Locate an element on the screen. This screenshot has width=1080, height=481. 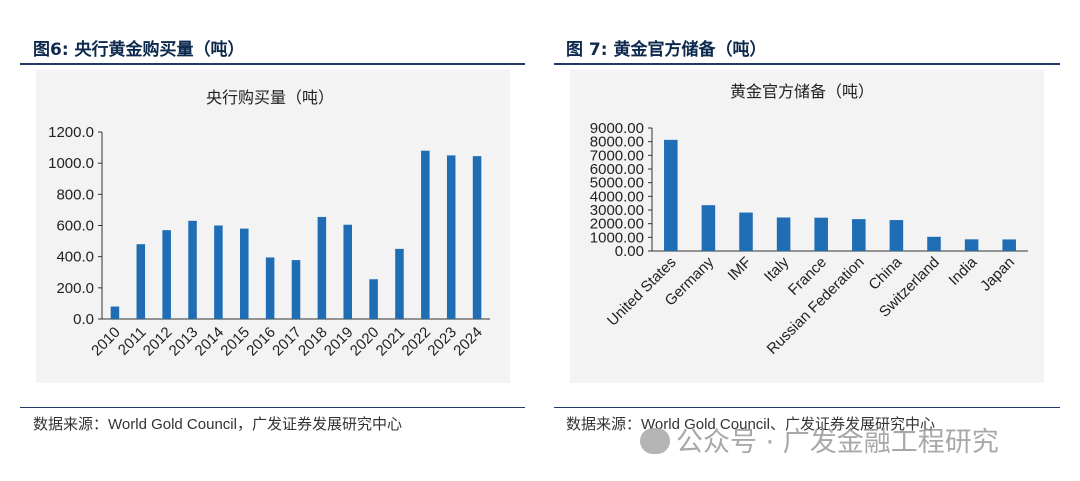
reserves-y-tick-label: 8000.00 is located at coordinates (617, 142).